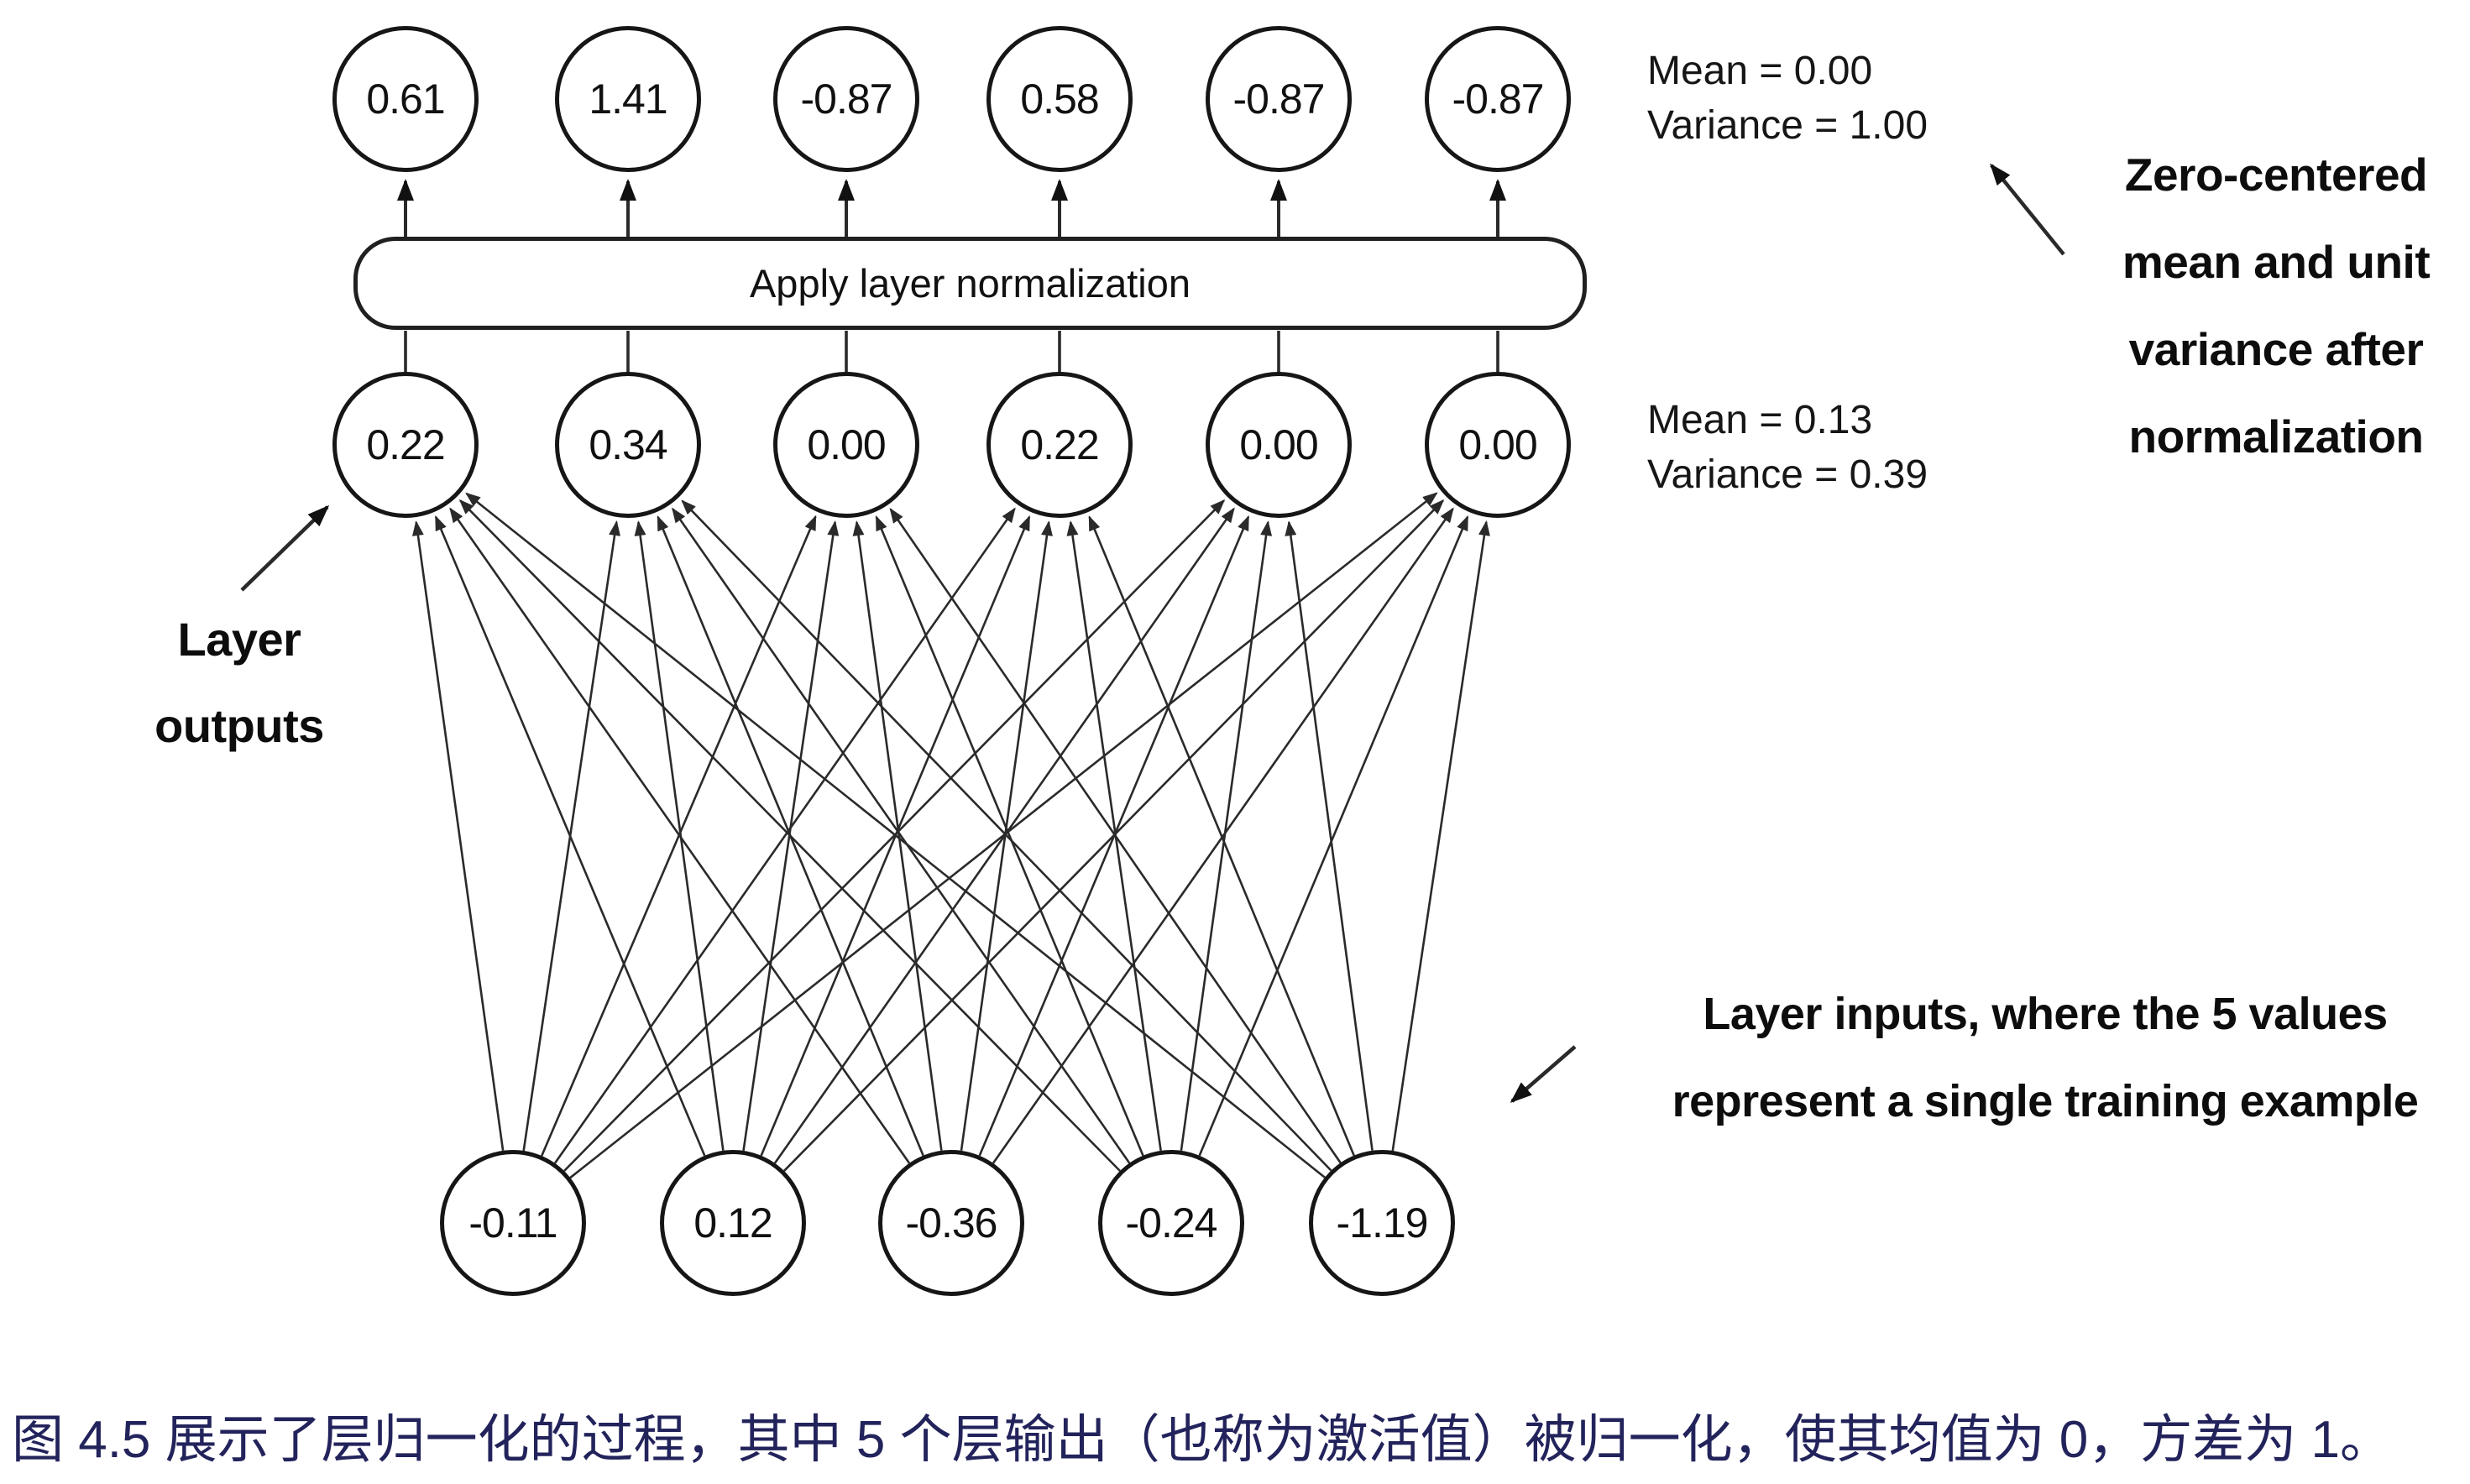 The width and height of the screenshot is (2470, 1484). Describe the element at coordinates (1787, 125) in the screenshot. I see `stats-after-variance: Variance = 1.00` at that location.